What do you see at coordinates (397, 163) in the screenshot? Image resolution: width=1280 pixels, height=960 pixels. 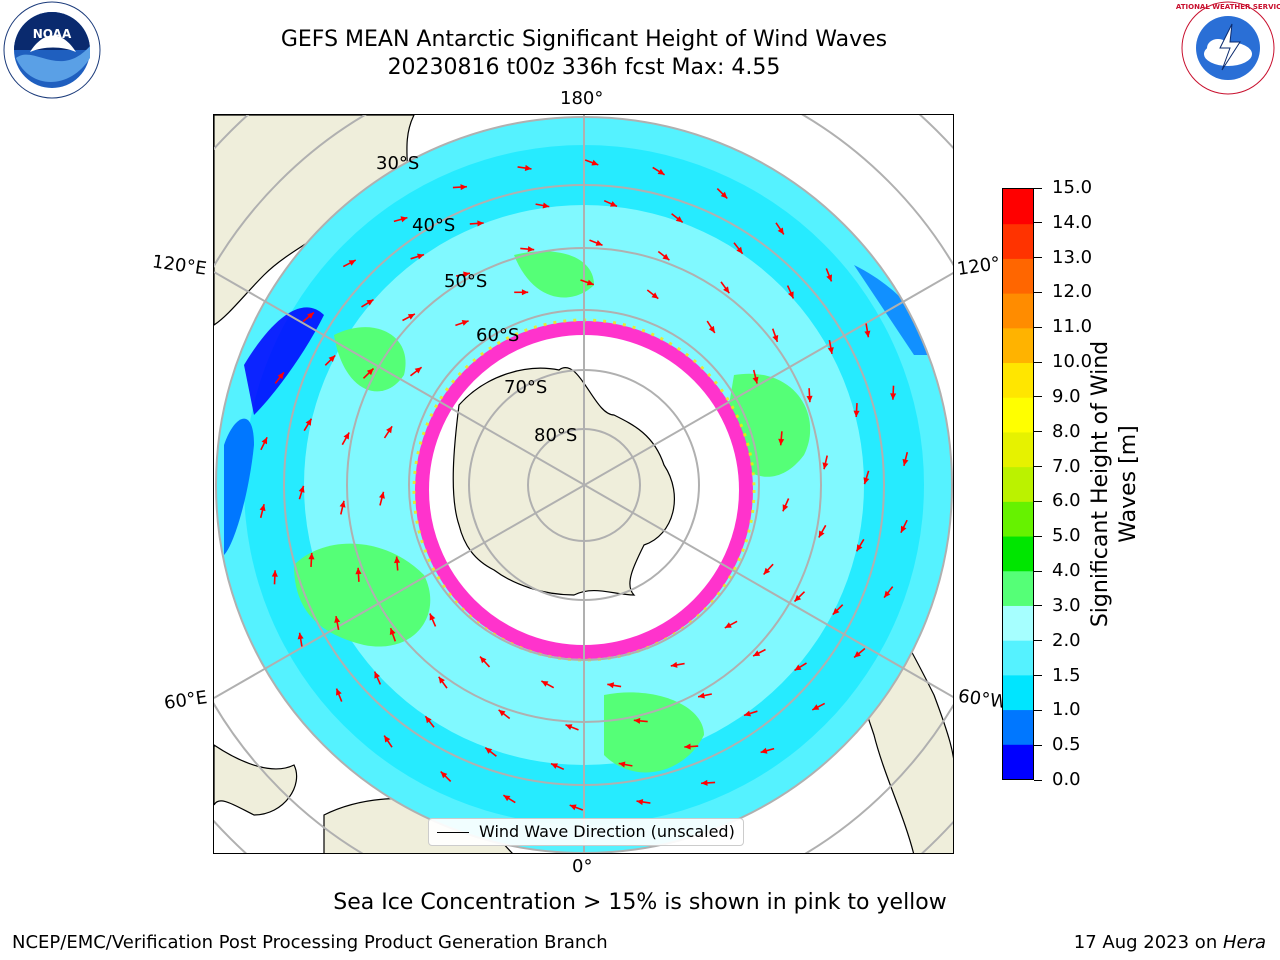 I see `lat-label-30s: 30°S` at bounding box center [397, 163].